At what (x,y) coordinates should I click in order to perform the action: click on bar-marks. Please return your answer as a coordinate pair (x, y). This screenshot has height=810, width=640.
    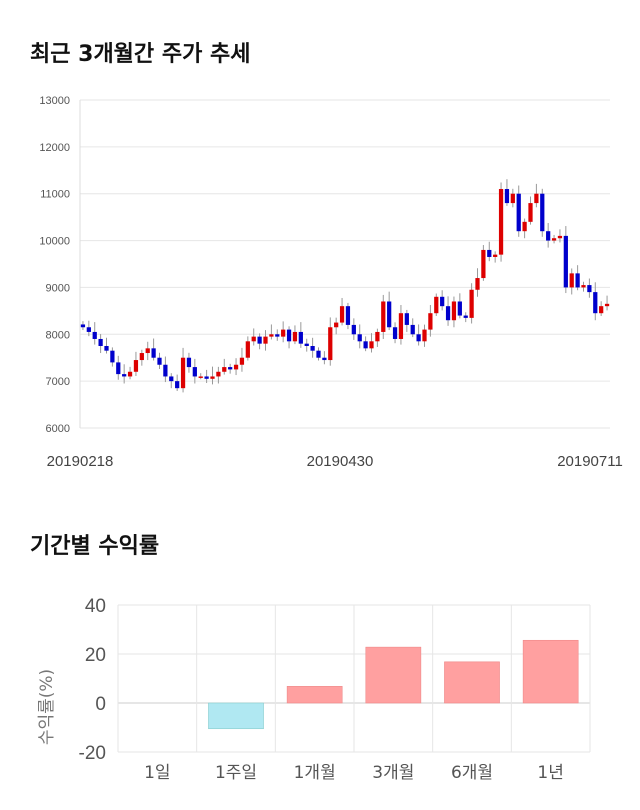
    Looking at the image, I should click on (393, 684).